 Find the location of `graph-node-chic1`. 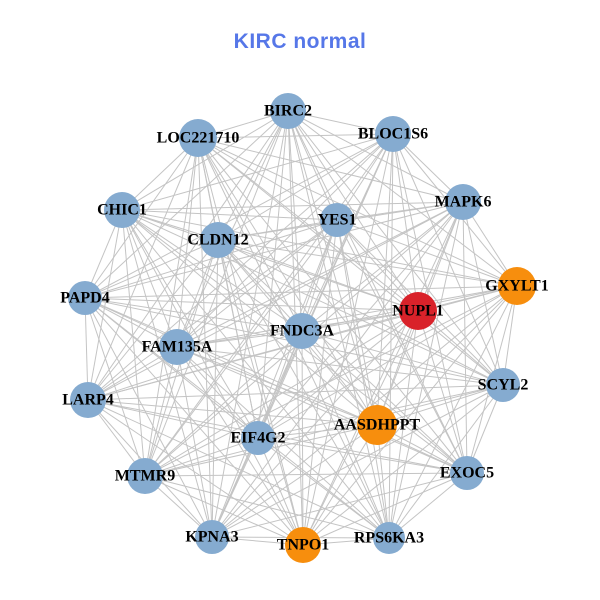

graph-node-chic1 is located at coordinates (122, 210).